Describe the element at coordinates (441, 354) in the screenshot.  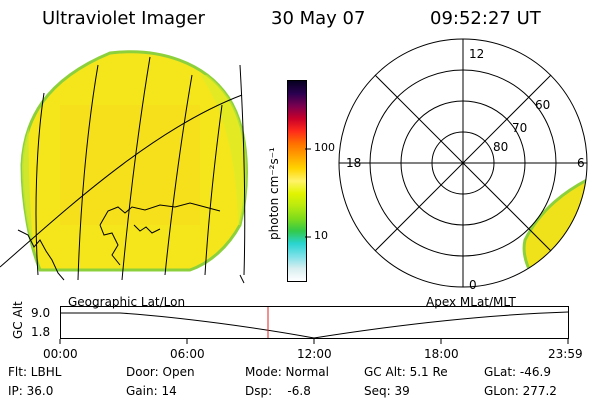
I see `altitude-xtick-1800: 18:00` at that location.